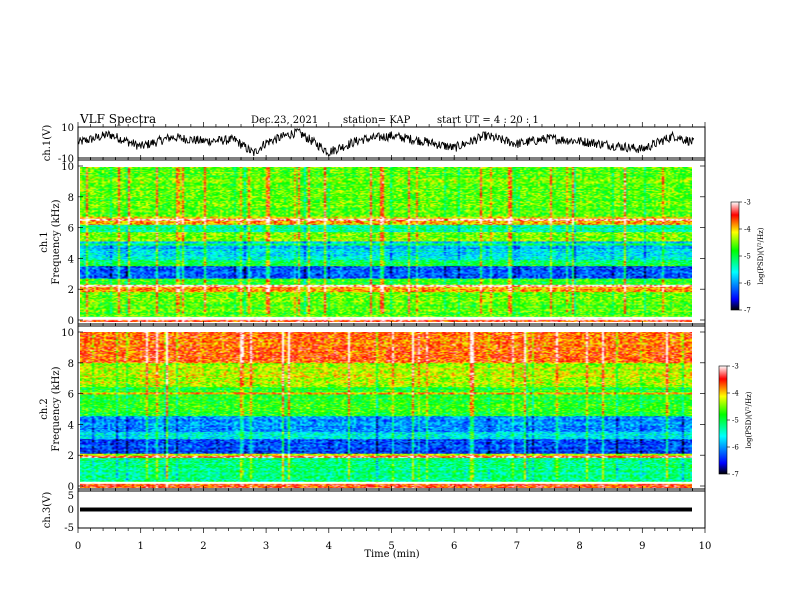 The image size is (792, 612). Describe the element at coordinates (705, 546) in the screenshot. I see `x-tick-label: 10` at that location.